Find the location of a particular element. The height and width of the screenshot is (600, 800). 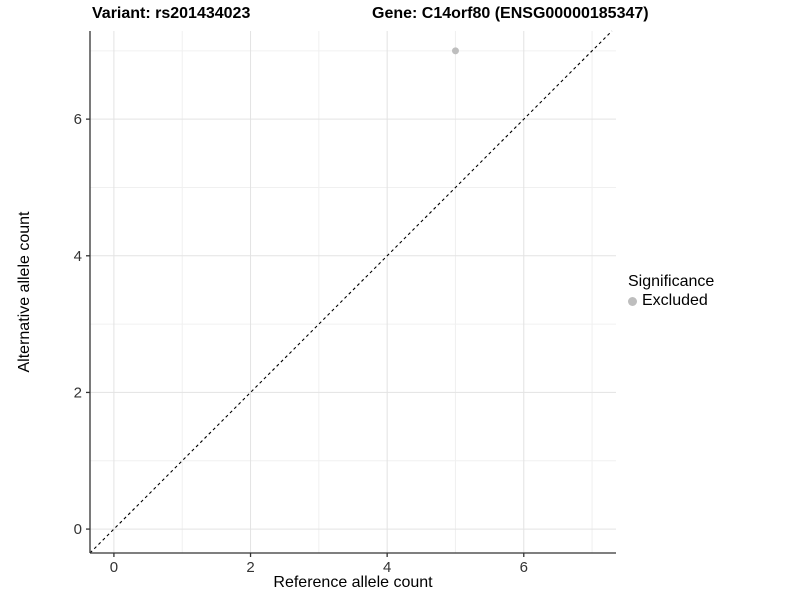

x-tick-label: 4 is located at coordinates (387, 567).